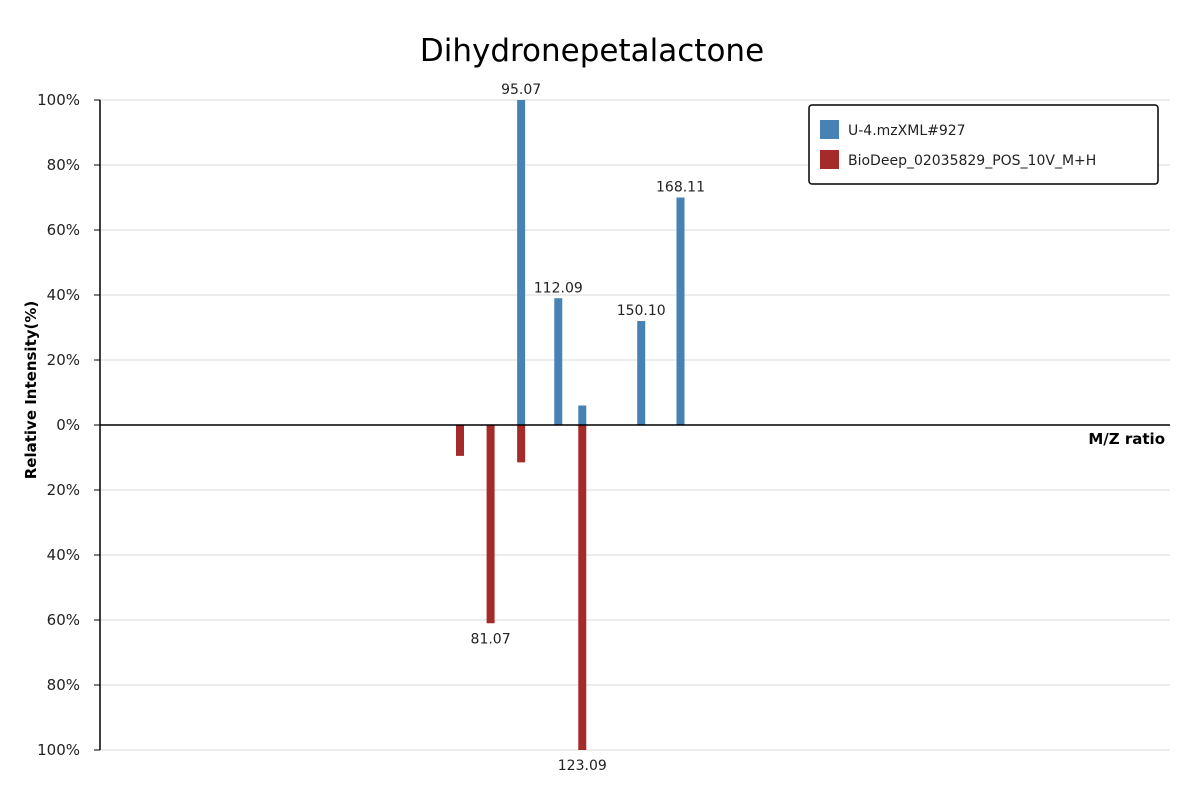 The height and width of the screenshot is (800, 1200). I want to click on x-axis-label: M/Z ratio, so click(1126, 439).